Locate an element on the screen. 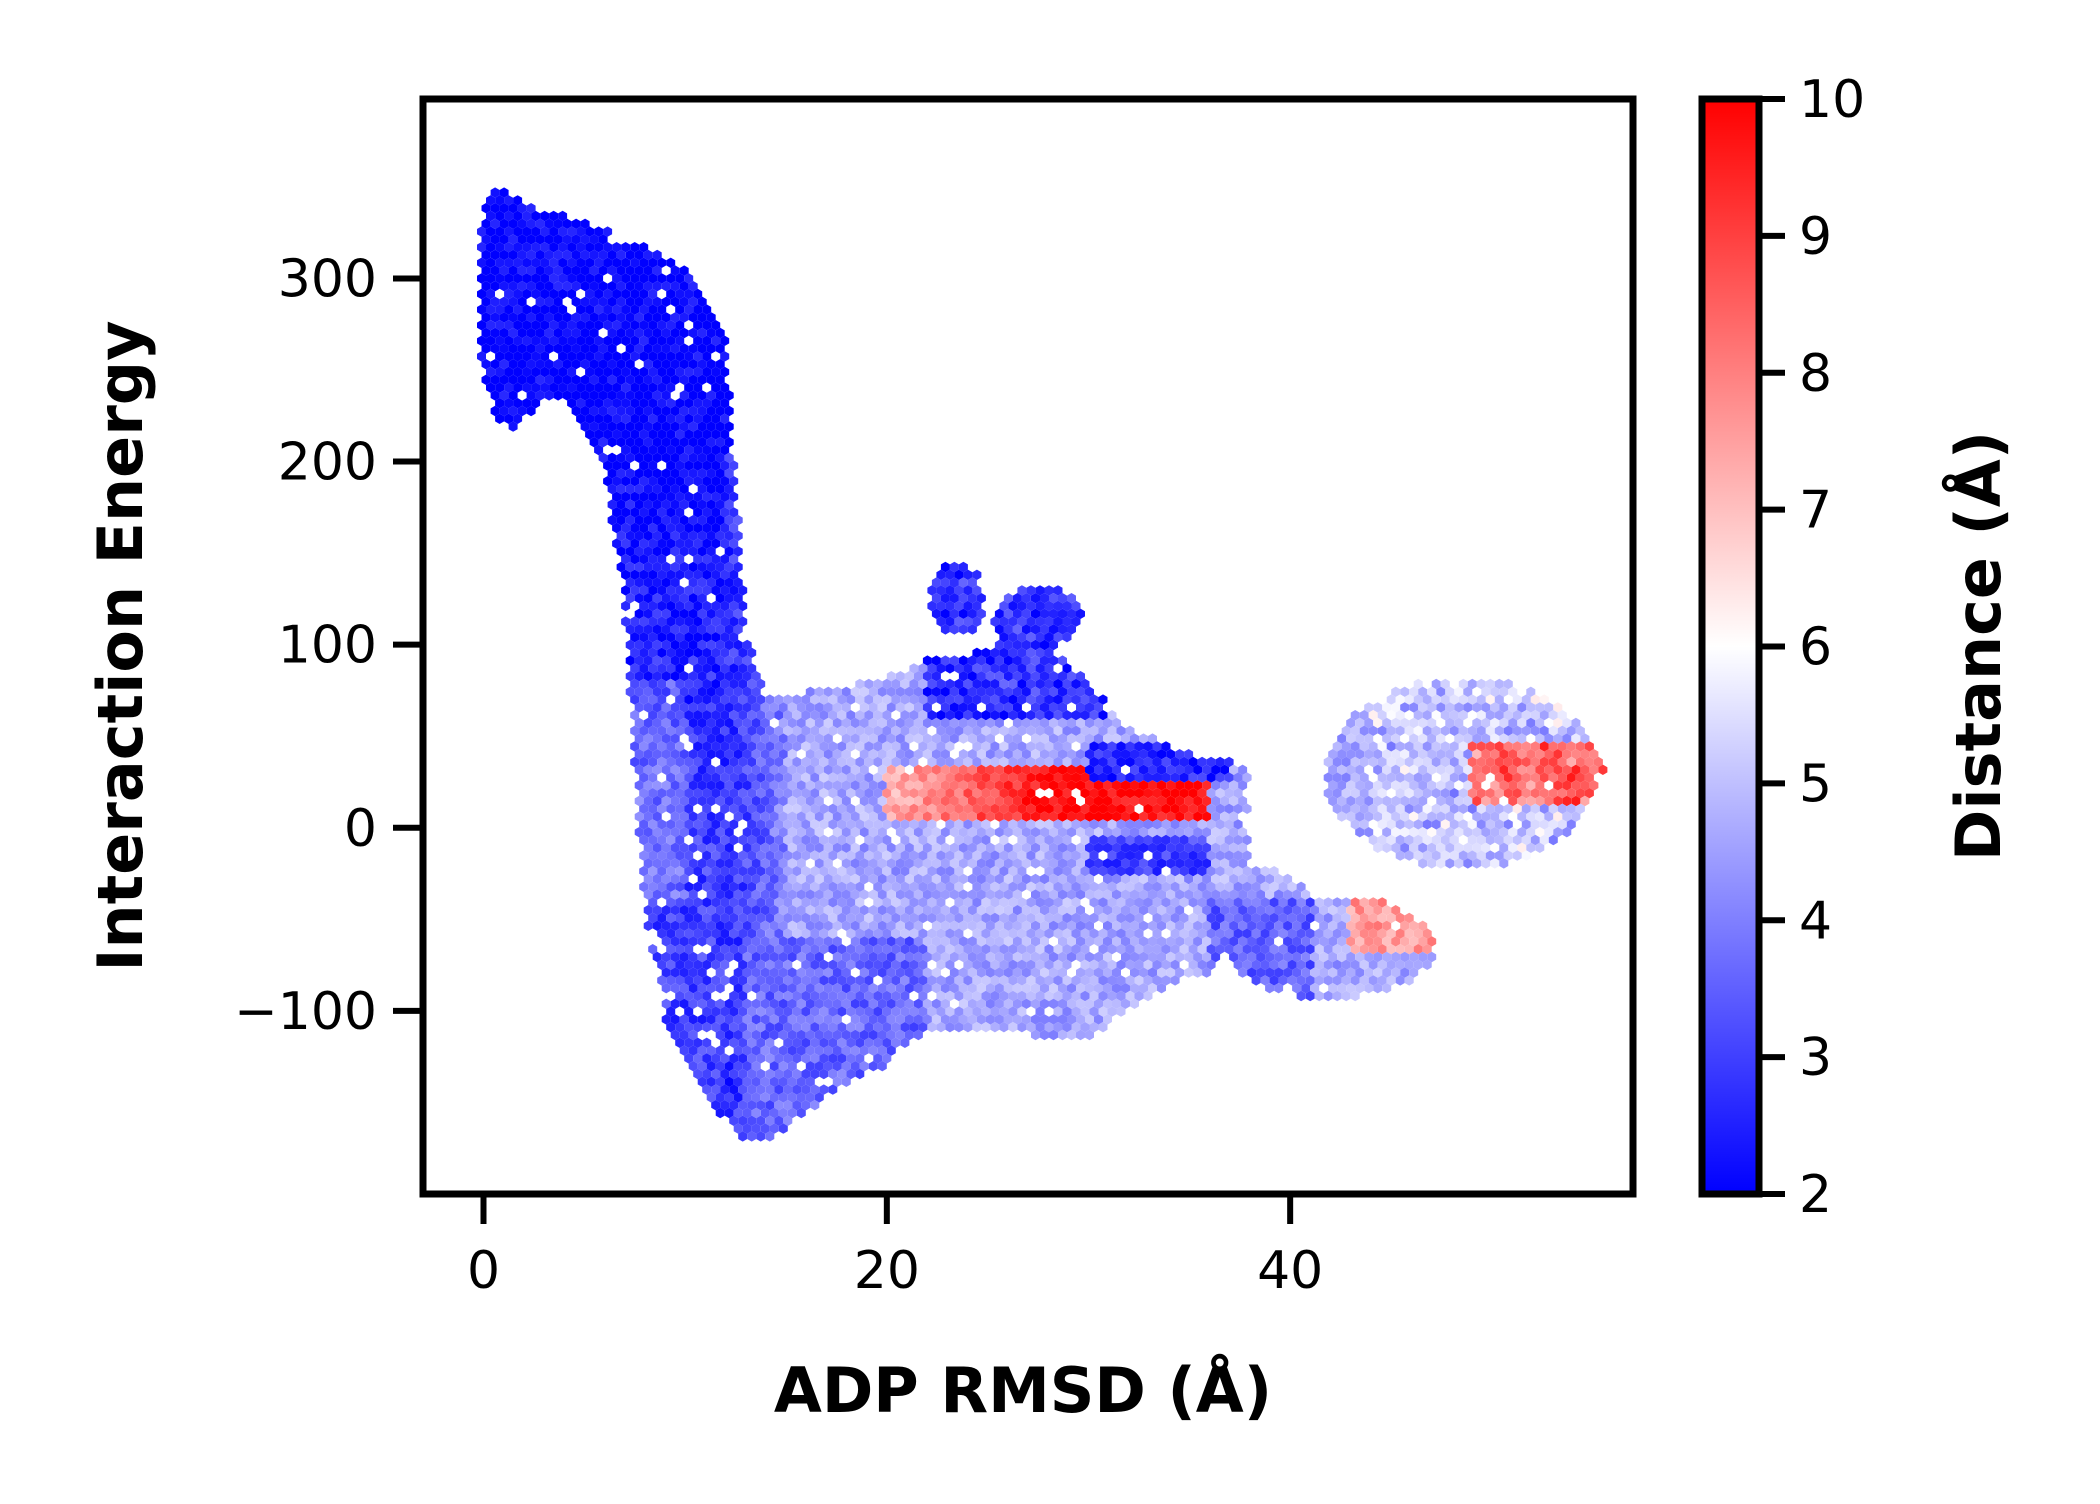  x-tick-label: 40 is located at coordinates (1290, 1271).